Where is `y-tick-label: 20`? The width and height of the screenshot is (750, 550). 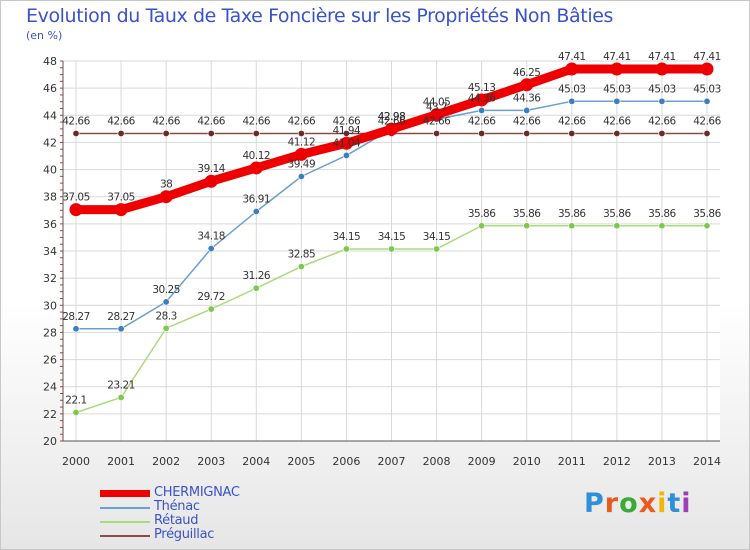 y-tick-label: 20 is located at coordinates (50, 441).